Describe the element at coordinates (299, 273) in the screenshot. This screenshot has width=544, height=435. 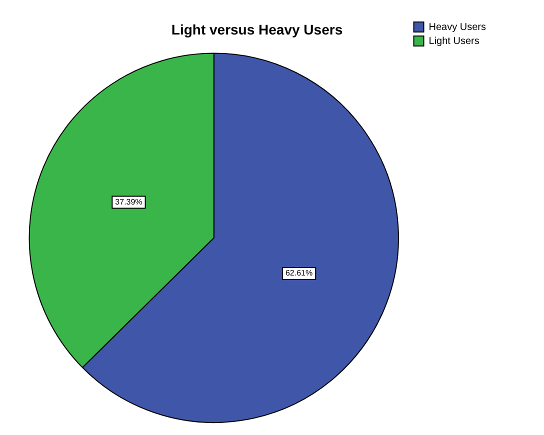
I see `data-label: 62.61%` at that location.